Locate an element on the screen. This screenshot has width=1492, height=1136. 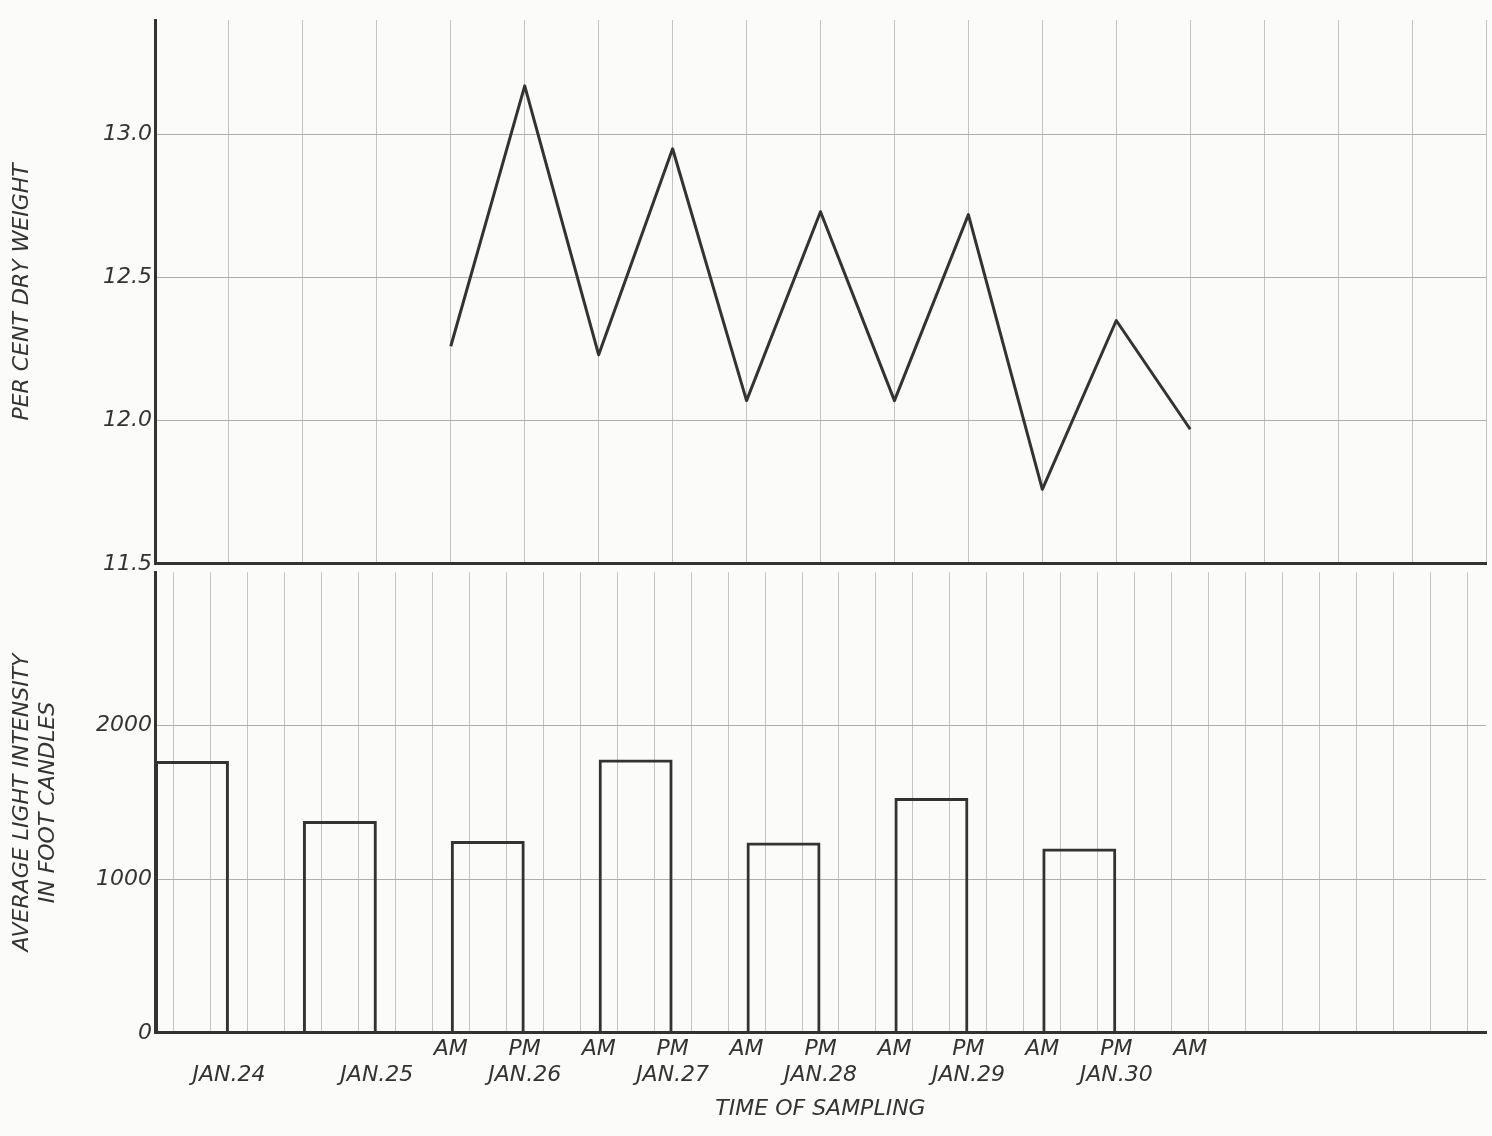
x-tick-label: PM JAN.28 is located at coordinates (818, 1060).